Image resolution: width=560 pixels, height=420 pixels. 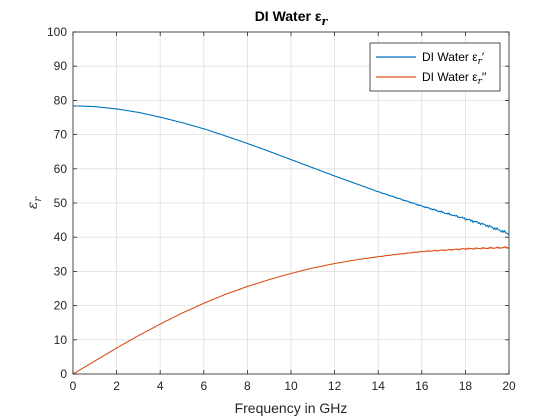 What do you see at coordinates (61, 135) in the screenshot?
I see `y-tick-label: 70` at bounding box center [61, 135].